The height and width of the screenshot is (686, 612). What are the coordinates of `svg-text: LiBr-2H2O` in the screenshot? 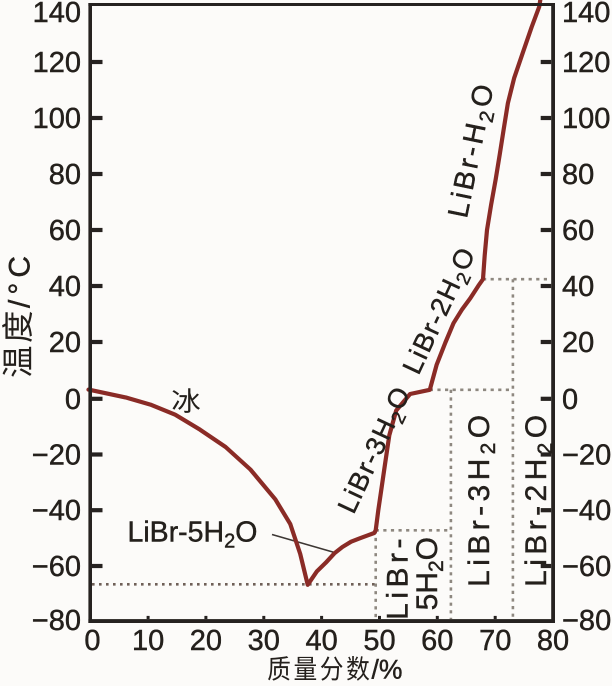 It's located at (538, 499).